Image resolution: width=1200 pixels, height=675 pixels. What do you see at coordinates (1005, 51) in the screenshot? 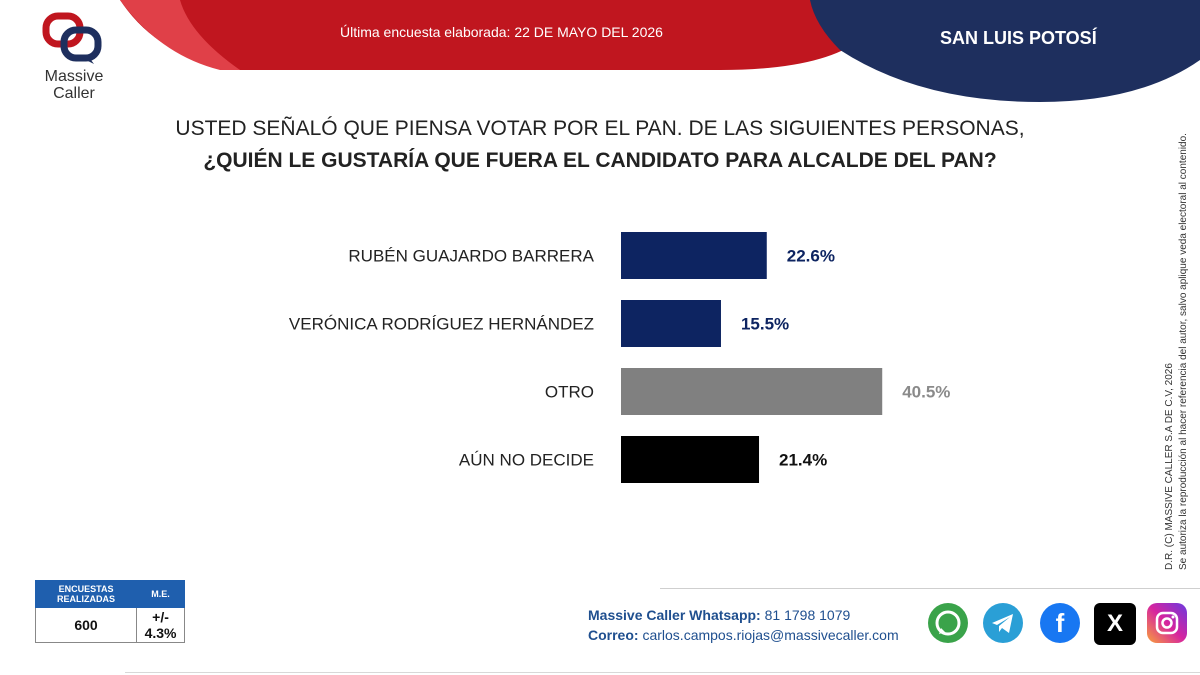
I see `region-banner` at bounding box center [1005, 51].